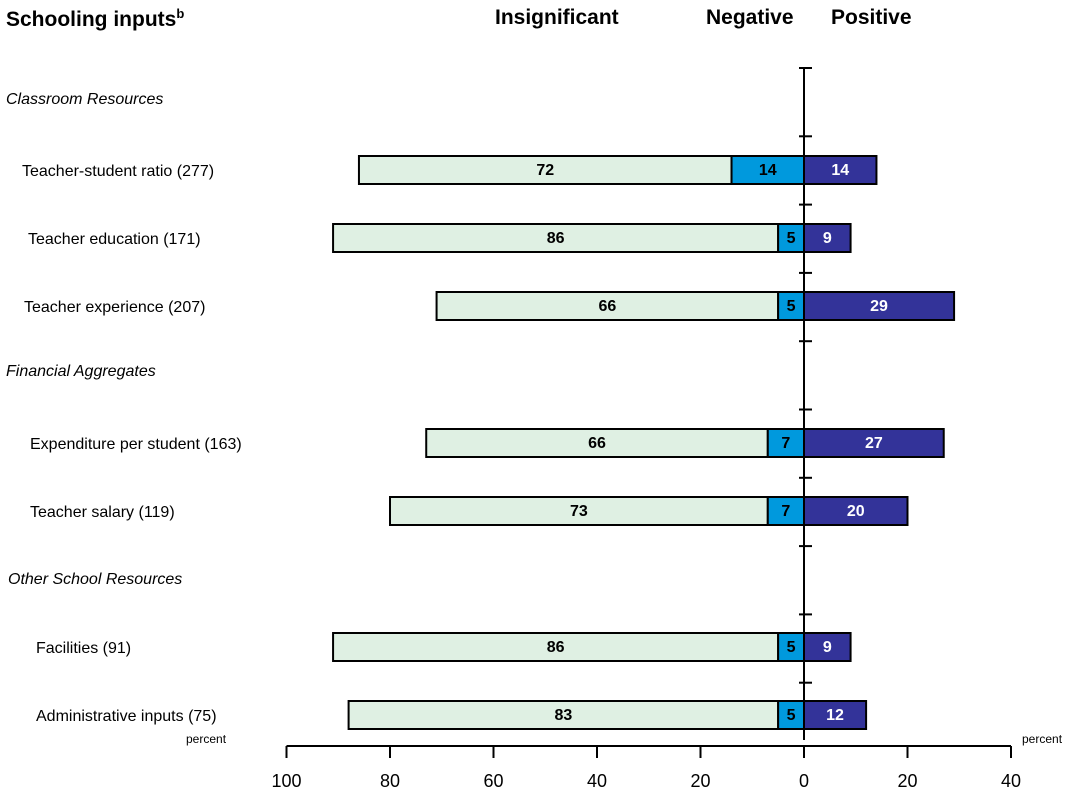 Image resolution: width=1080 pixels, height=795 pixels. Describe the element at coordinates (126, 716) in the screenshot. I see `category-label: Administrative inputs (75)` at that location.